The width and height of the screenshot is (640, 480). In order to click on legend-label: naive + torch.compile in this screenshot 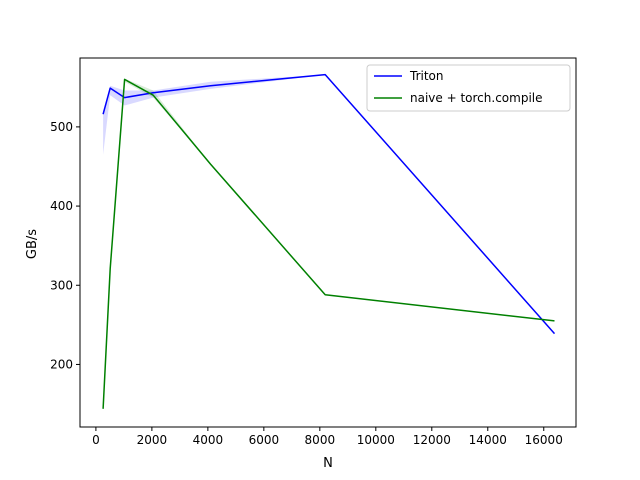, I will do `click(476, 98)`.